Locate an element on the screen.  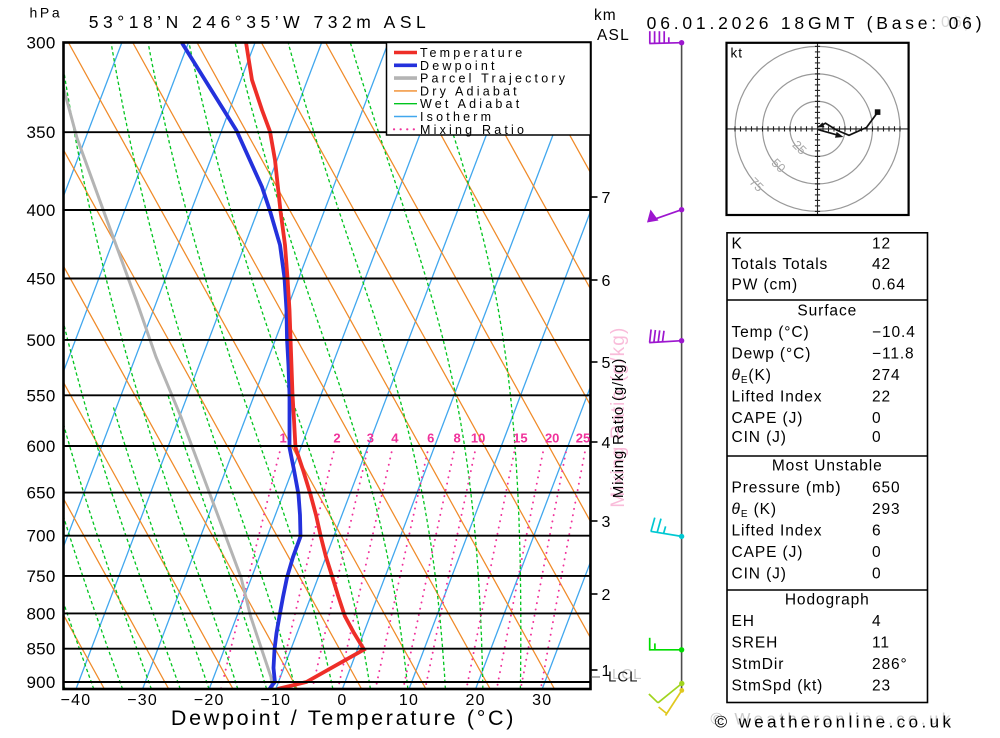
svg-text: 11 is located at coordinates (881, 643).